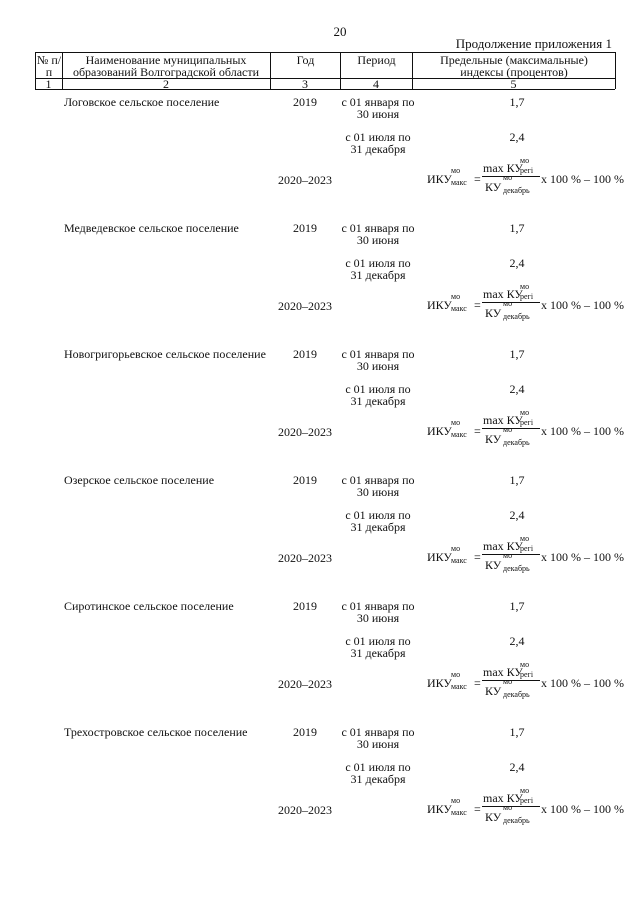  Describe the element at coordinates (149, 606) in the screenshot. I see `settlement-name: Сиротинское сельское поселение` at that location.